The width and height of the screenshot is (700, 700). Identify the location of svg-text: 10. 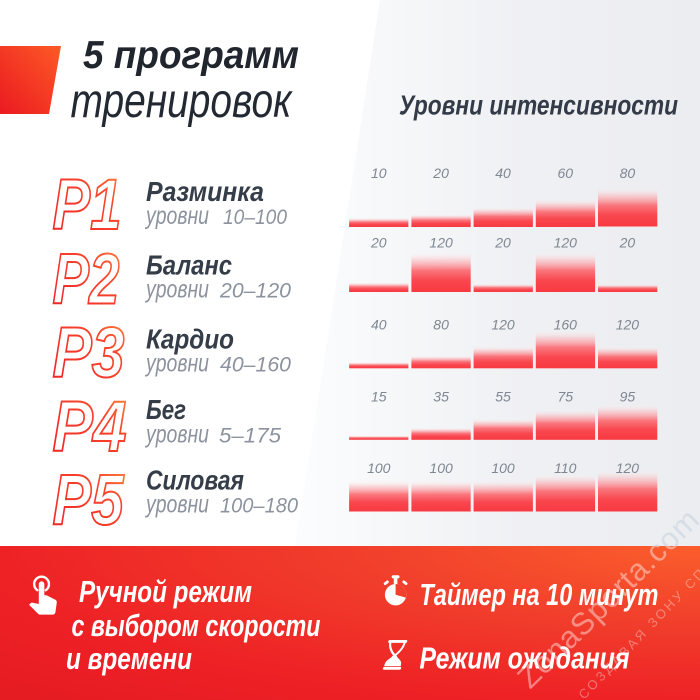
(379, 173).